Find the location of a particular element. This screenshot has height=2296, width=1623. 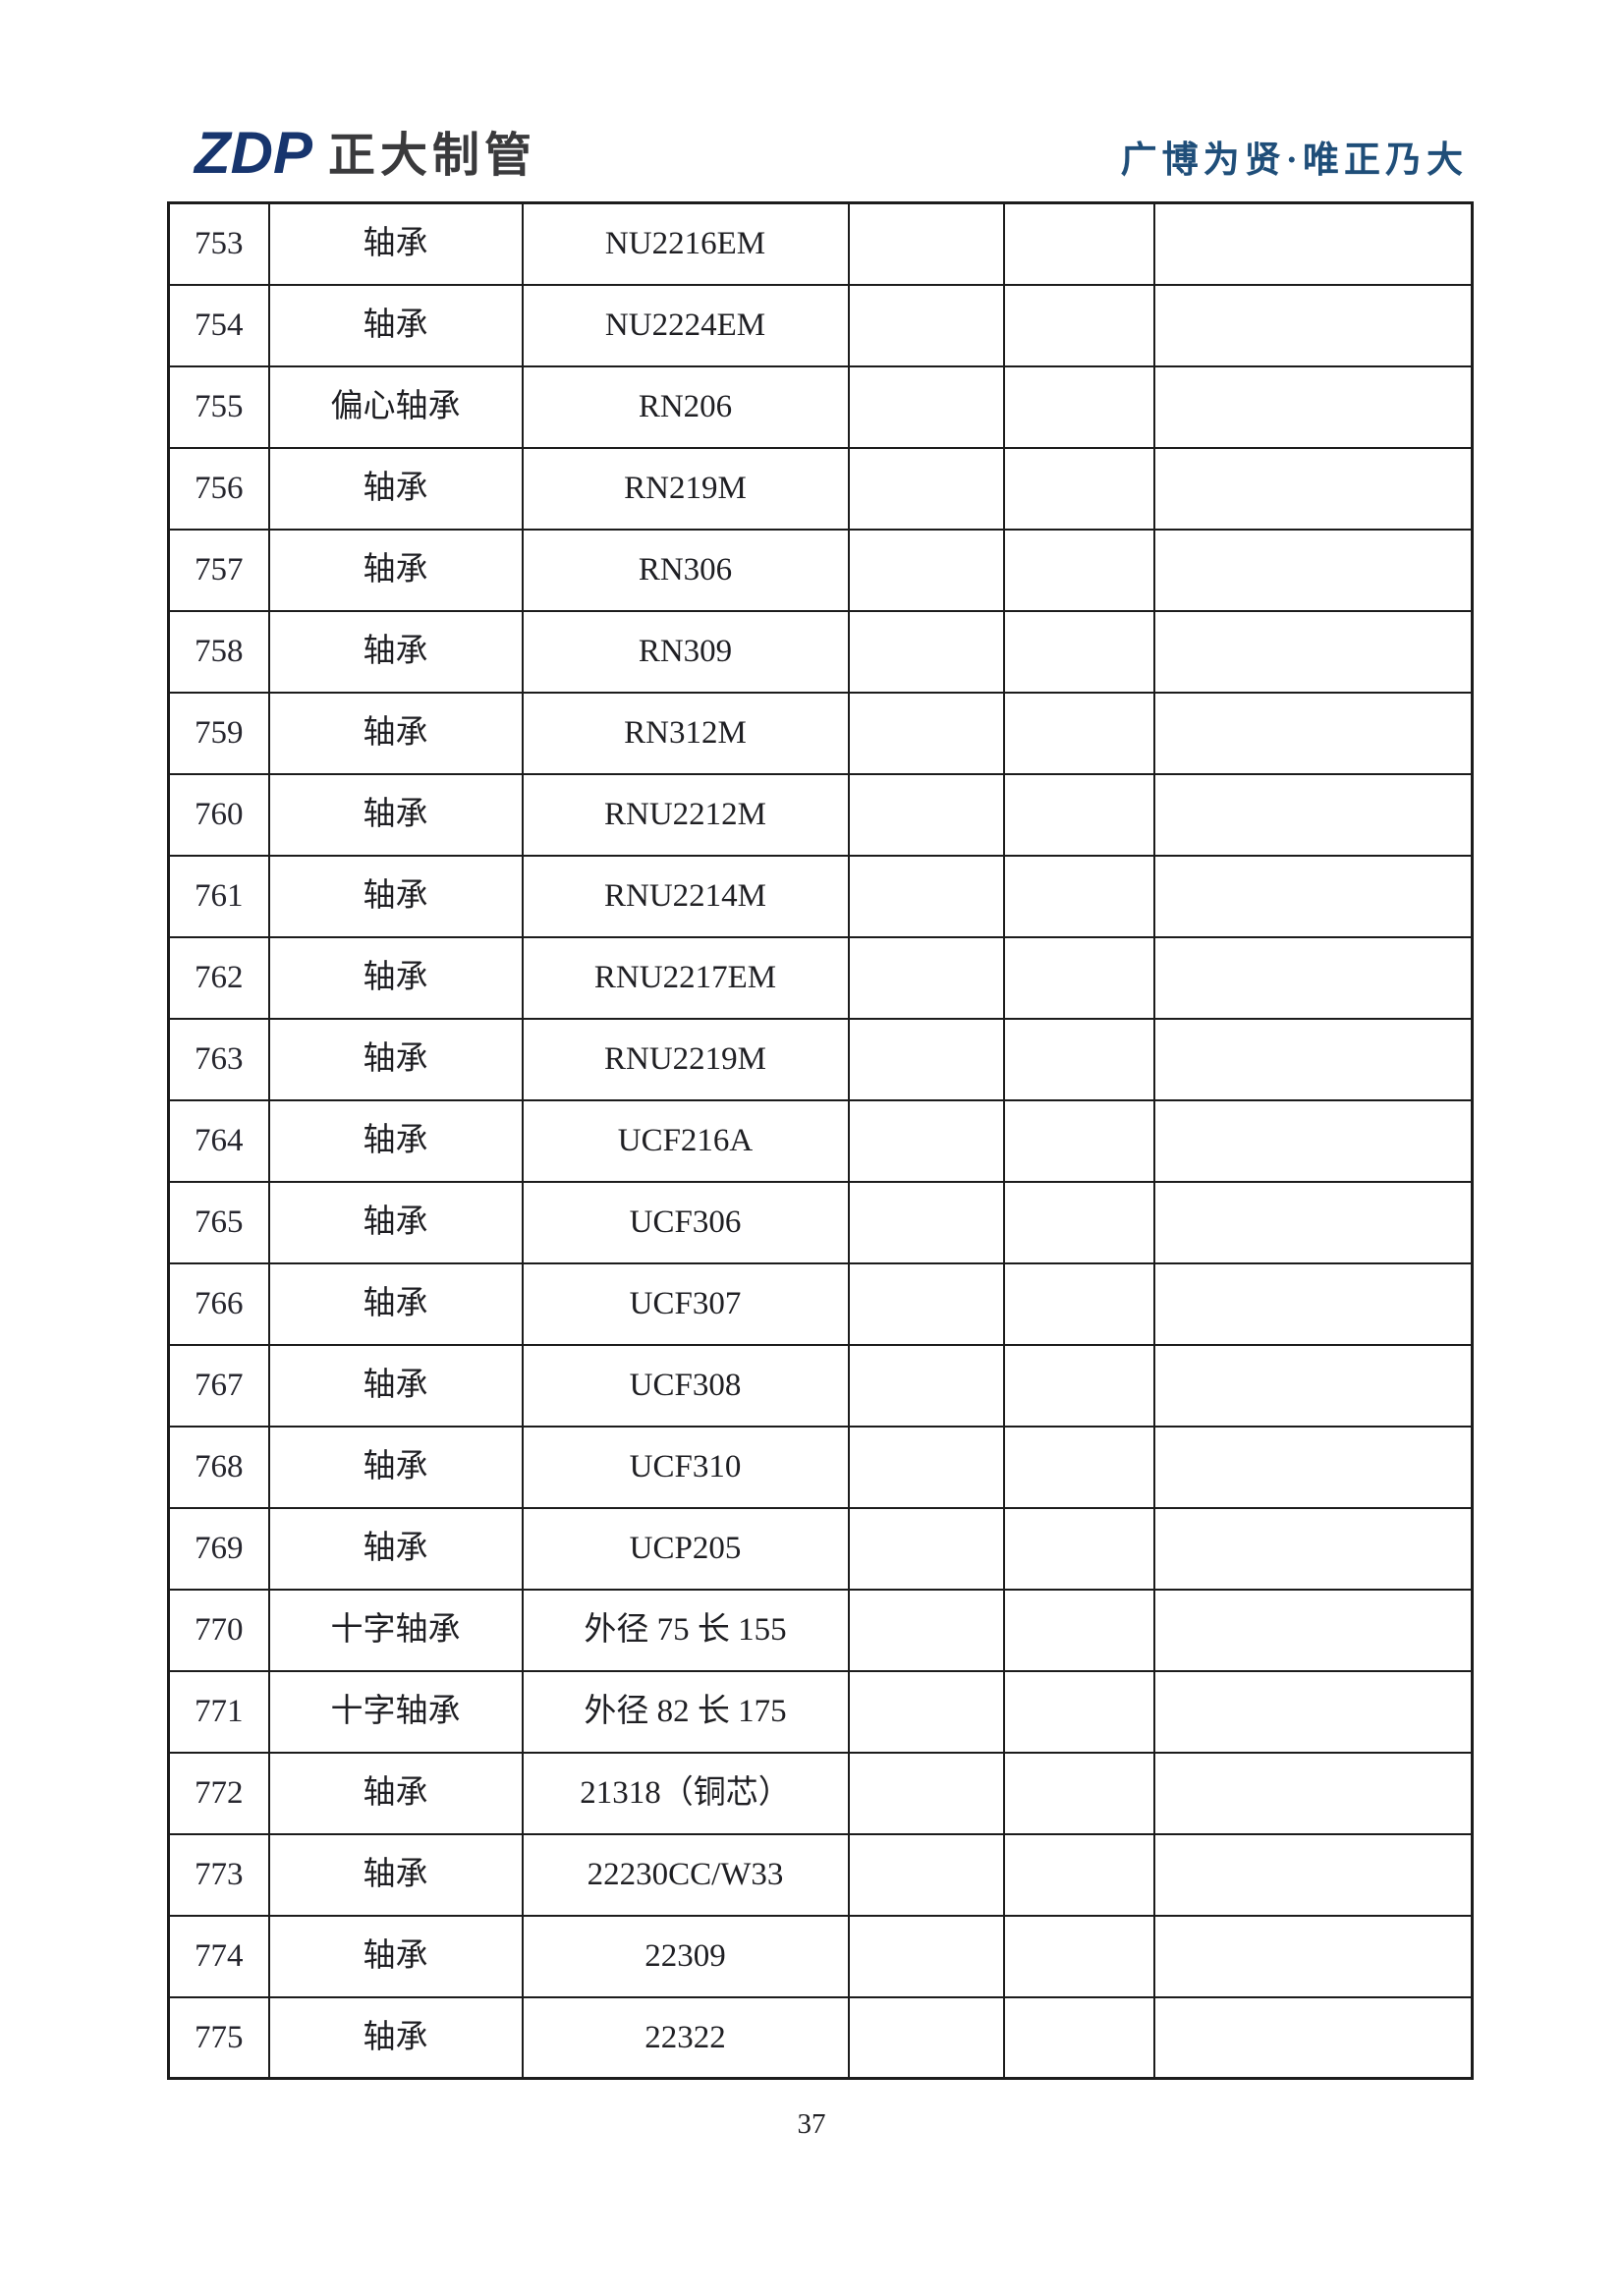

table-row: 757 轴承 RN306 is located at coordinates (821, 570).